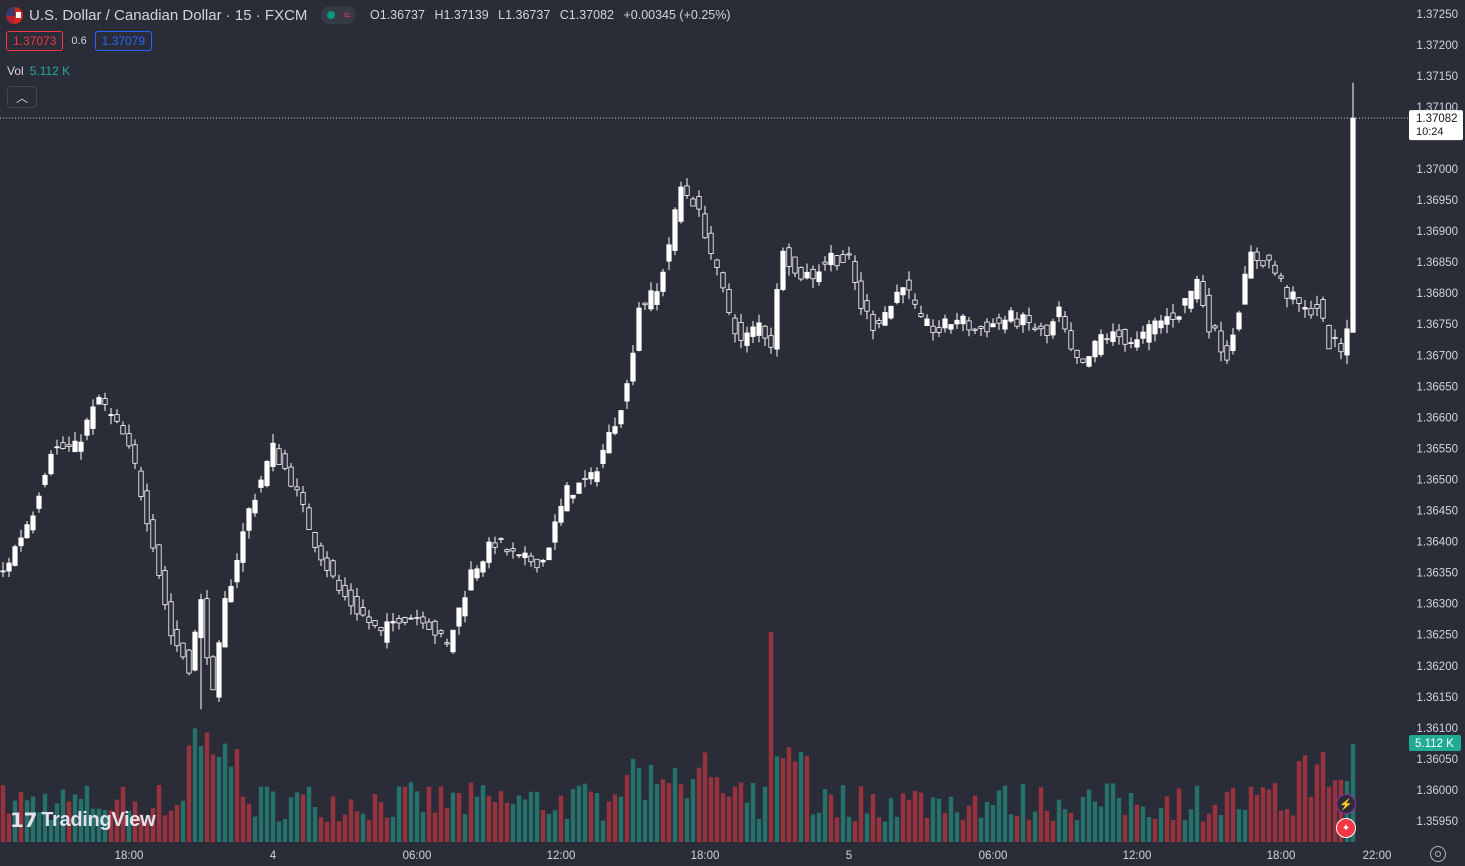  Describe the element at coordinates (35, 41) in the screenshot. I see `sell-button: 1.37073` at that location.